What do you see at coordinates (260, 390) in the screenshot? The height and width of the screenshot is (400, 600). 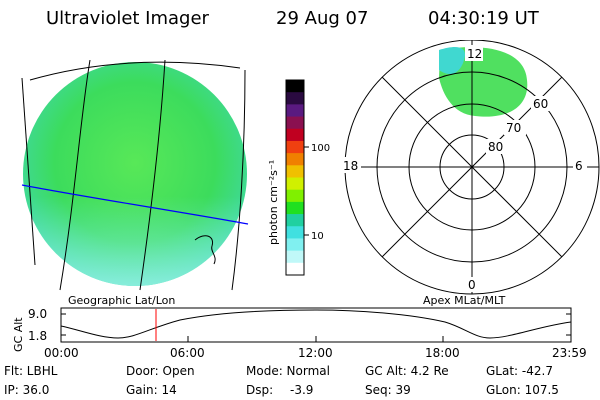 I see `dsp-label: Dsp:` at bounding box center [260, 390].